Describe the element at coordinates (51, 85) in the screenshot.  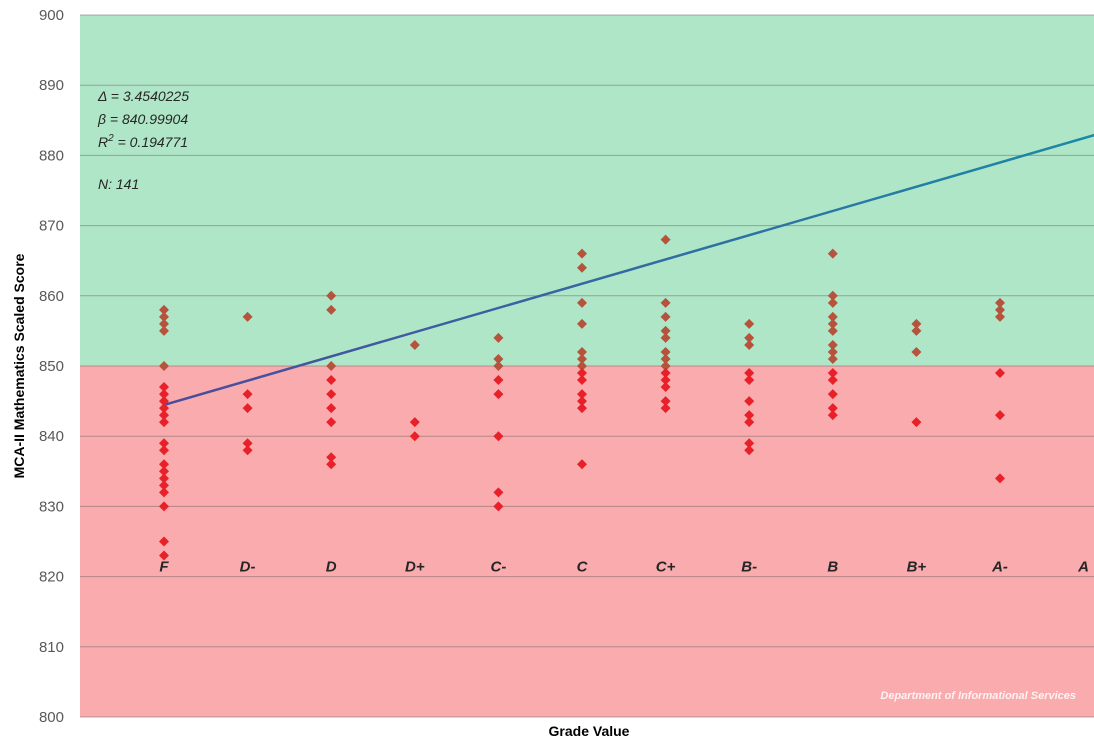
I see `y-tick-label: 890` at that location.